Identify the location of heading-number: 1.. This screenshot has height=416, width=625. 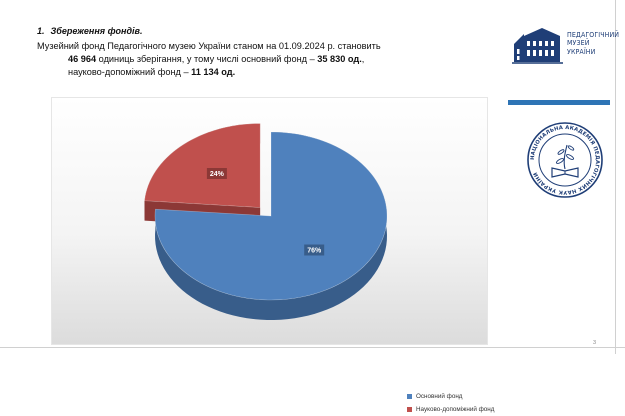
(41, 31).